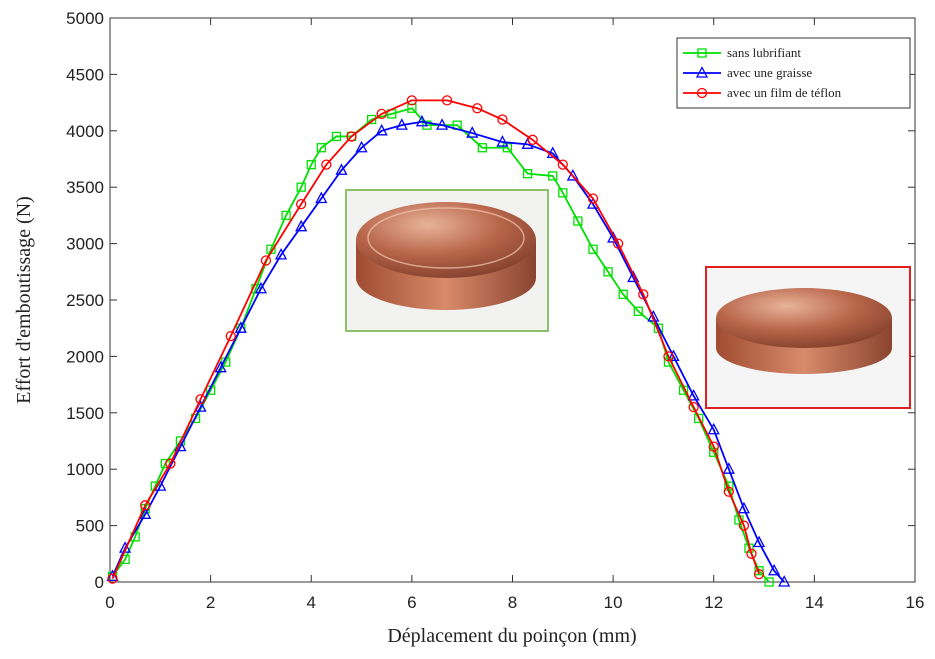 The height and width of the screenshot is (659, 935). I want to click on x-tick-label: 2, so click(210, 602).